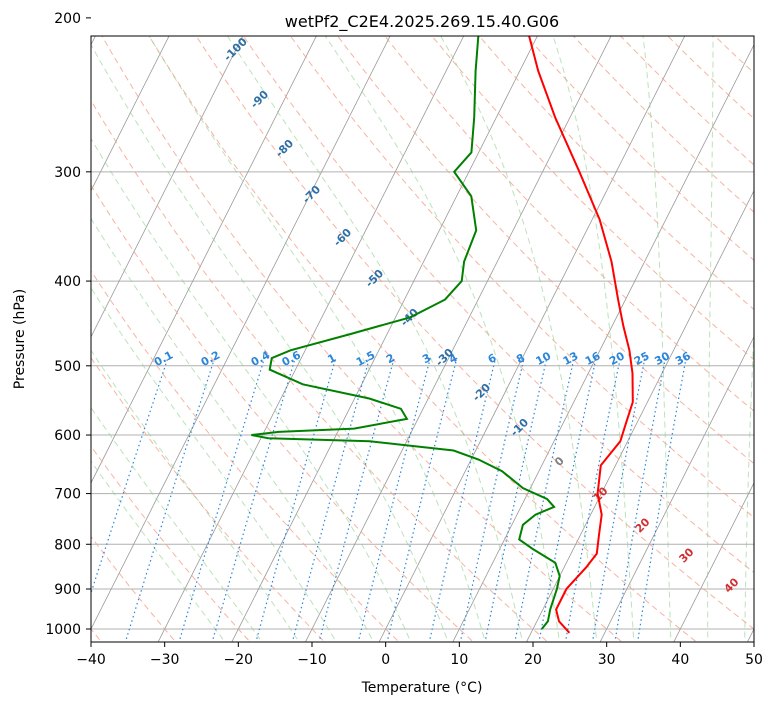 The width and height of the screenshot is (775, 708). I want to click on x-tick-label: −10, so click(312, 660).